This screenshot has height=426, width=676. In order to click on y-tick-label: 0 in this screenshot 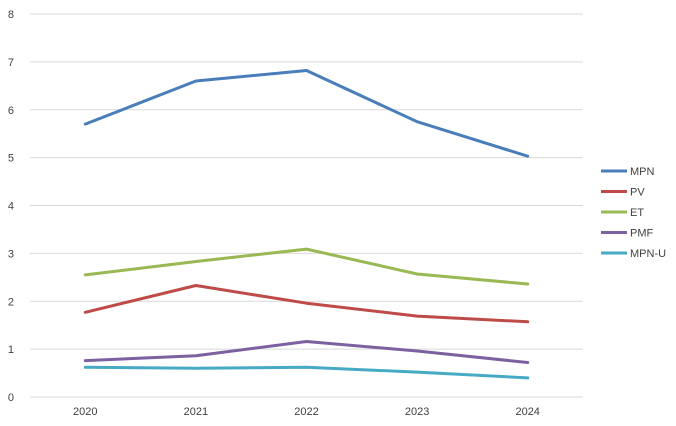, I will do `click(11, 398)`.